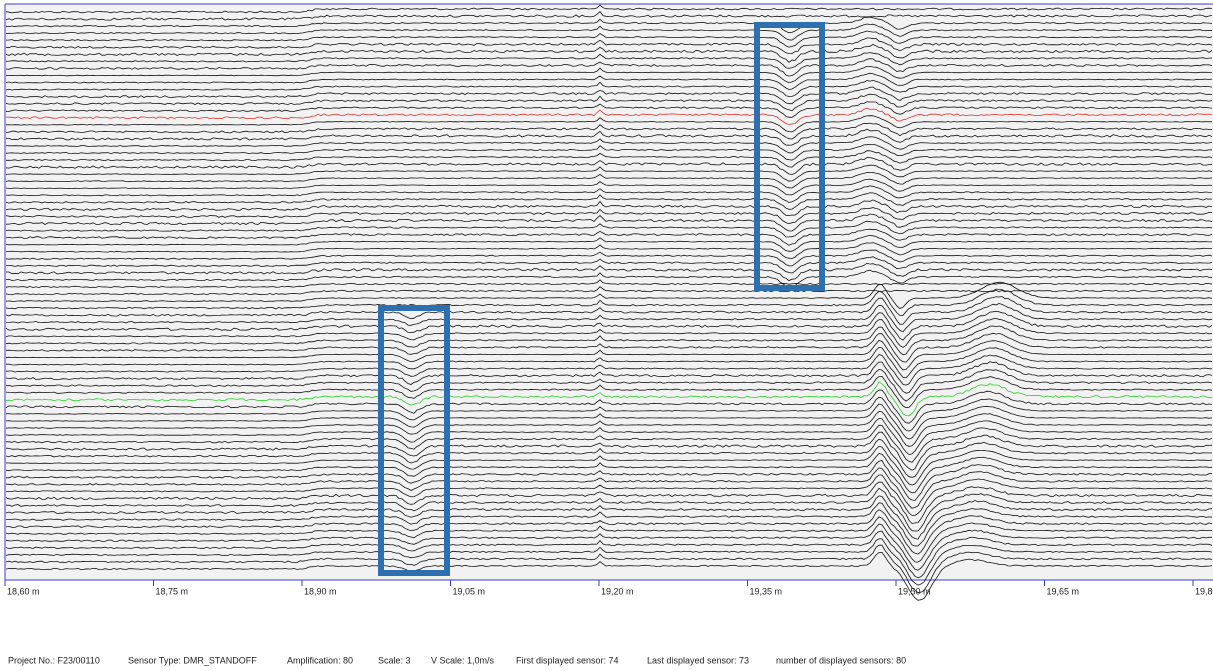  I want to click on status-item: Amplification: 80, so click(320, 660).